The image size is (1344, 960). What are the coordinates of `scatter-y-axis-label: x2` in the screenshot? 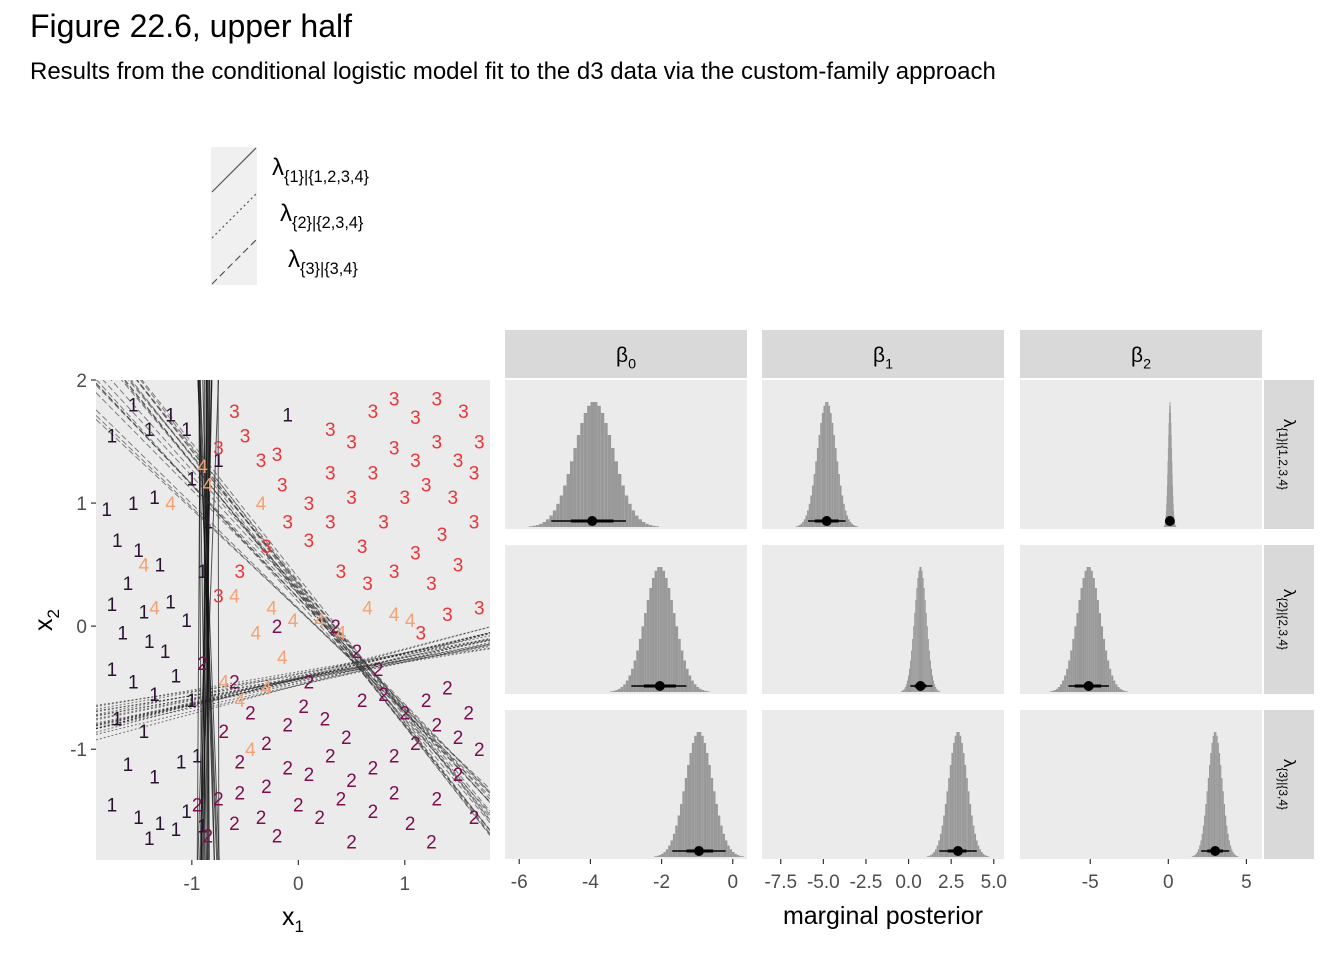 It's located at (46, 620).